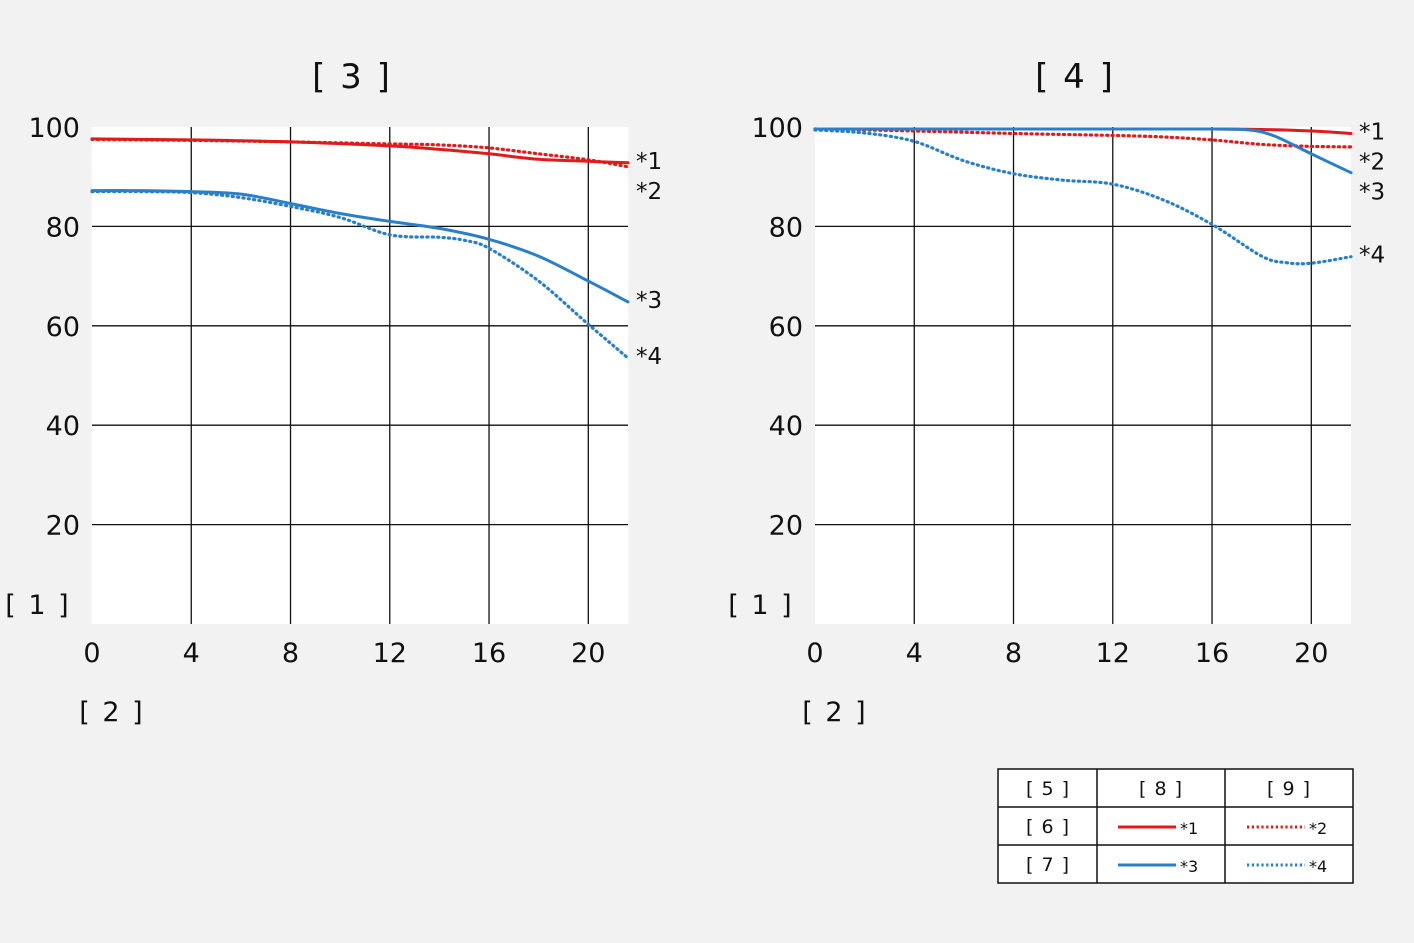 Image resolution: width=1414 pixels, height=943 pixels. I want to click on chart-title: [ 3 ], so click(352, 77).